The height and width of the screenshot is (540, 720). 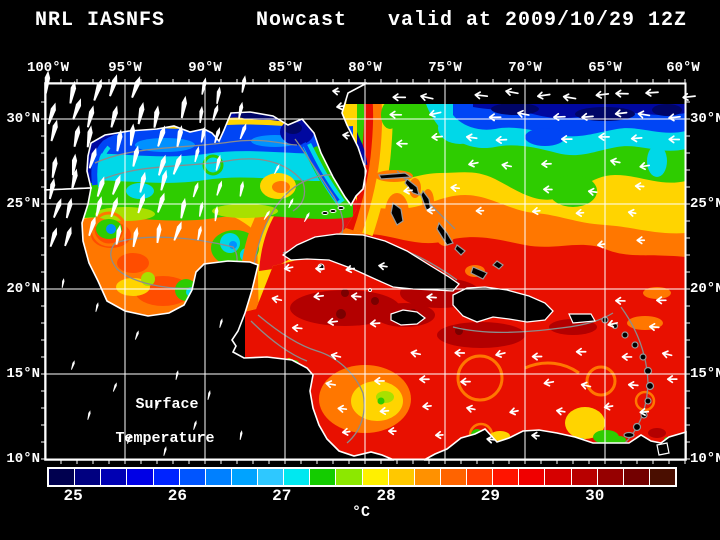 I want to click on caption-line1: Surface, so click(x=166, y=404).